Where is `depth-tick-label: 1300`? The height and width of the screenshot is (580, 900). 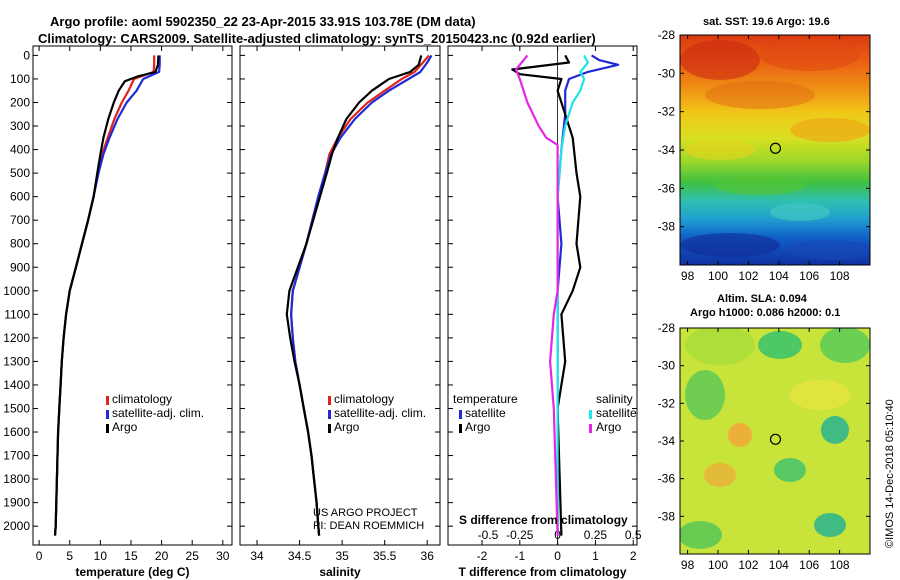 depth-tick-label: 1300 is located at coordinates (16, 361).